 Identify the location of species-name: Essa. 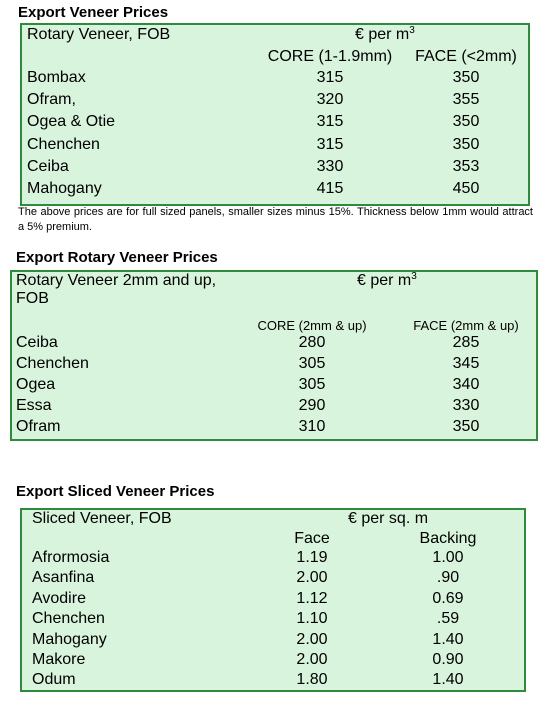
(34, 405).